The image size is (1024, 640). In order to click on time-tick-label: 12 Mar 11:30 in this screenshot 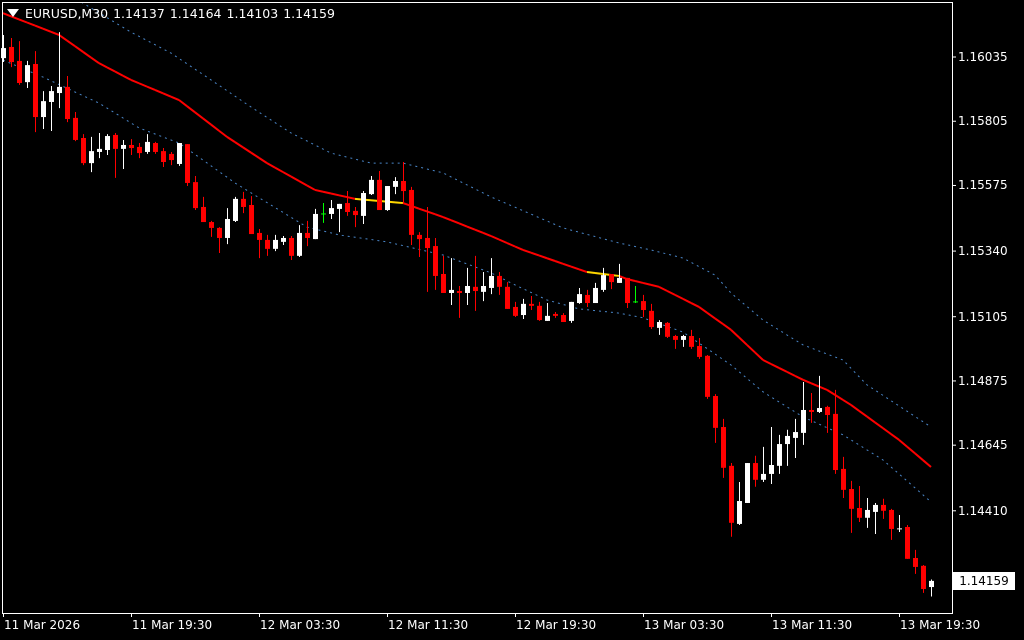, I will do `click(428, 625)`.